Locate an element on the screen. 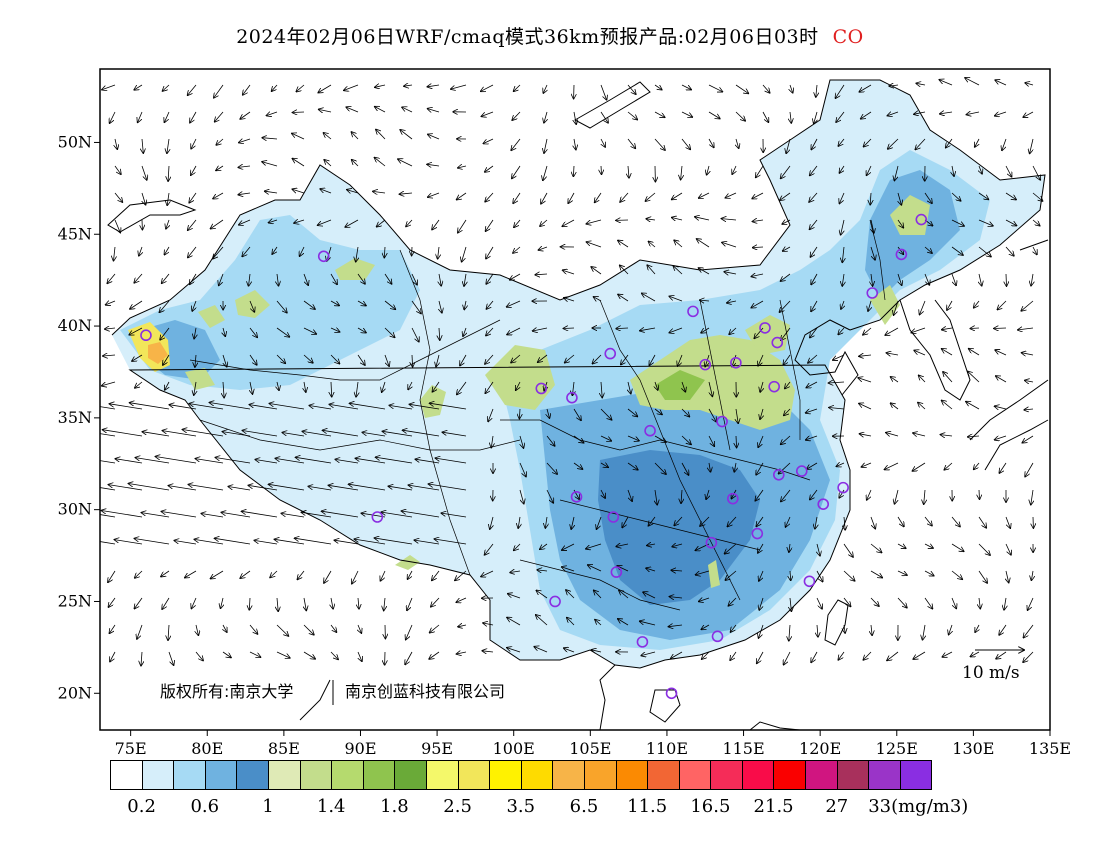 Image resolution: width=1100 pixels, height=850 pixels. hainan-island is located at coordinates (665, 706).